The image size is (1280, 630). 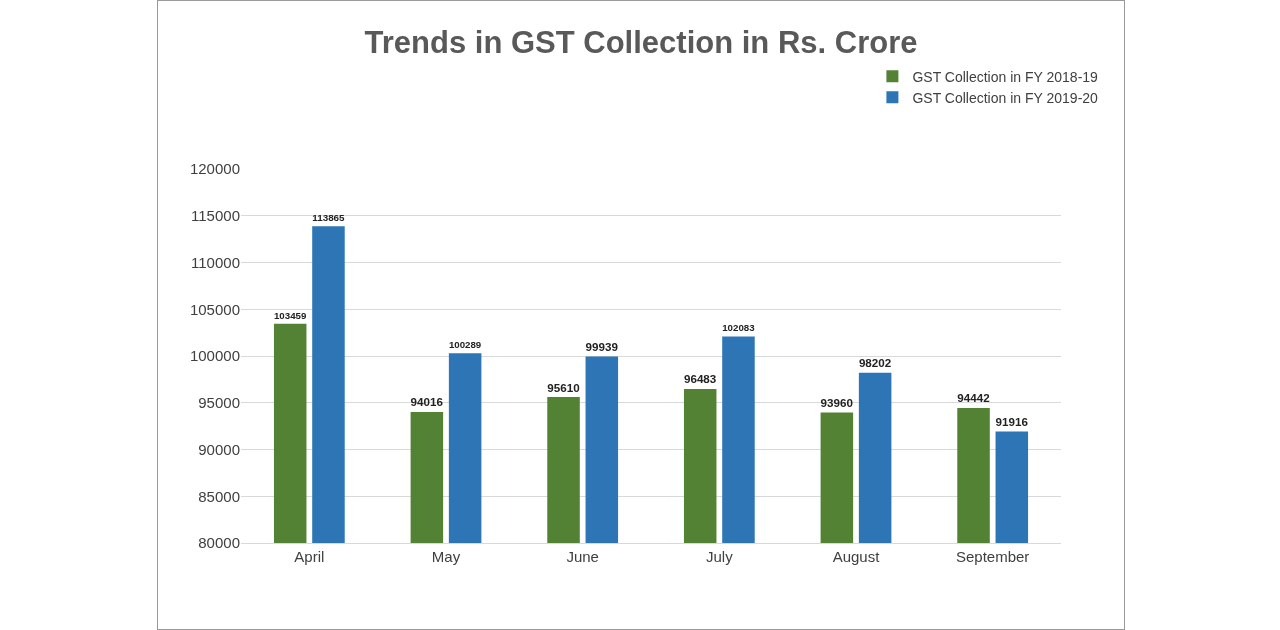 I want to click on data-label: 91916, so click(x=1012, y=422).